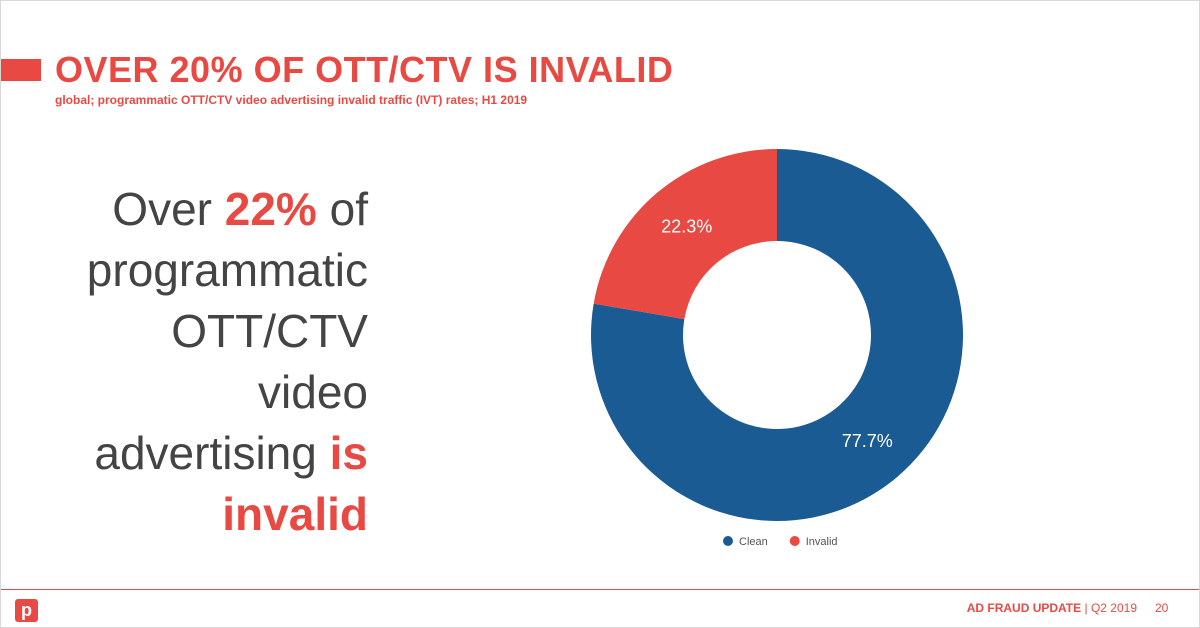 This screenshot has width=1200, height=628. What do you see at coordinates (295, 483) in the screenshot?
I see `callout-highlight: is invalid` at bounding box center [295, 483].